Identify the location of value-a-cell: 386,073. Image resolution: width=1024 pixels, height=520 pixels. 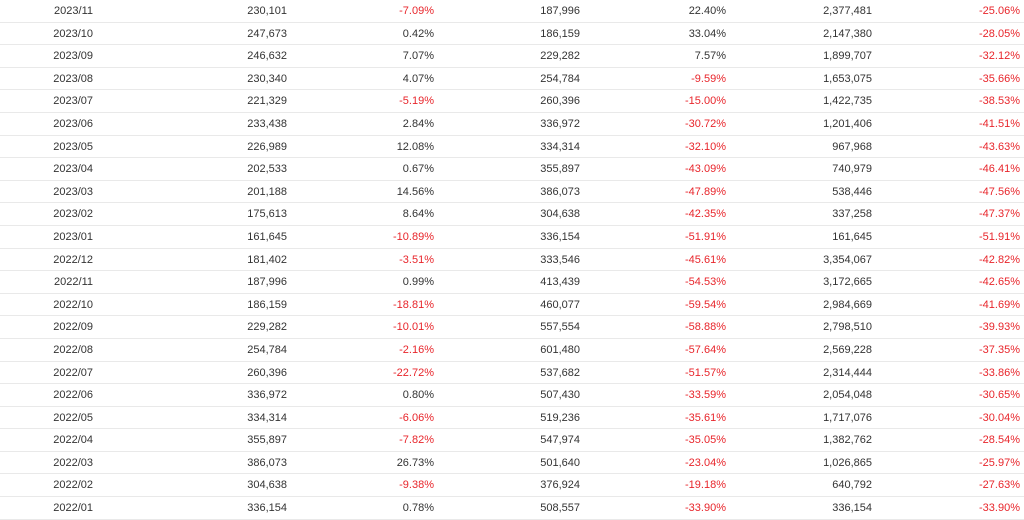
(267, 462).